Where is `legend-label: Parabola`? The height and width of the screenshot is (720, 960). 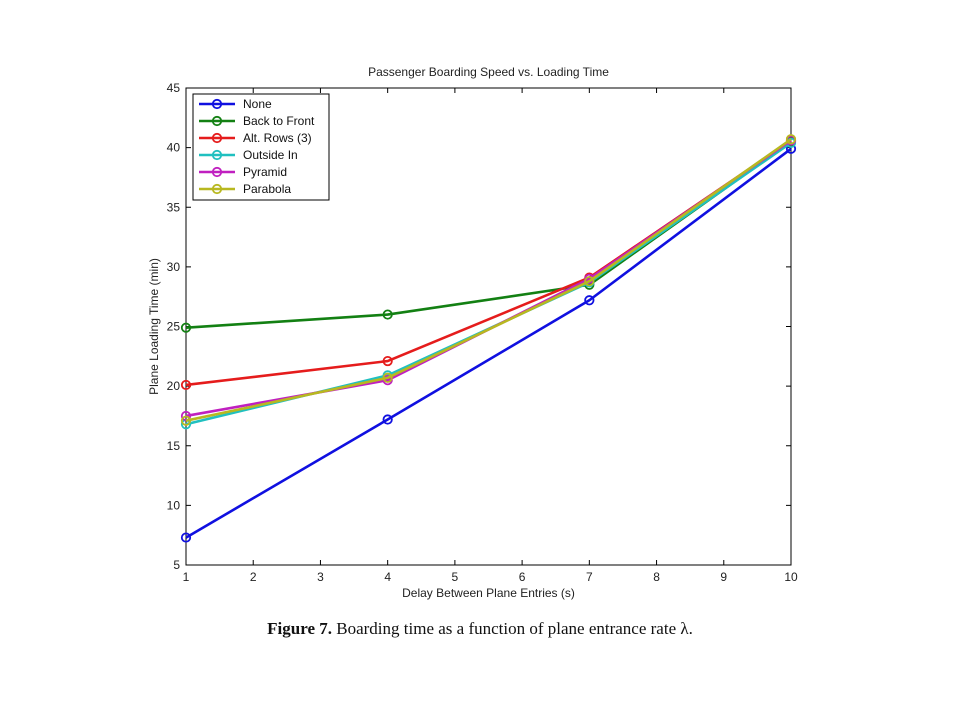 legend-label: Parabola is located at coordinates (267, 189).